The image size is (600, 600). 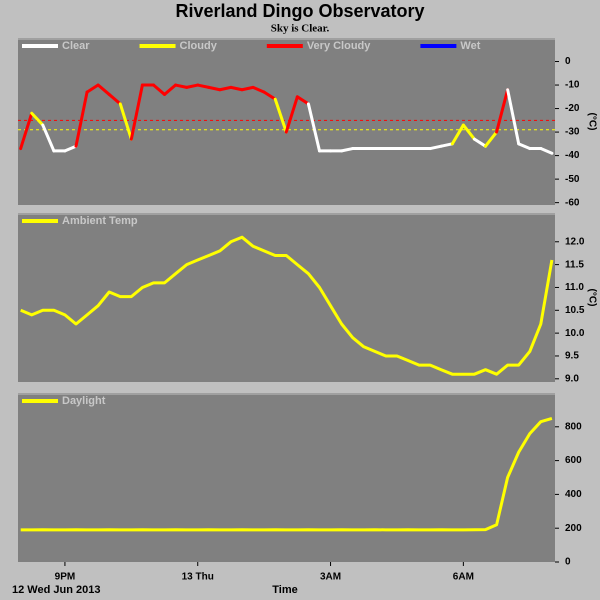 I want to click on legend-label: Clear, so click(x=76, y=46).